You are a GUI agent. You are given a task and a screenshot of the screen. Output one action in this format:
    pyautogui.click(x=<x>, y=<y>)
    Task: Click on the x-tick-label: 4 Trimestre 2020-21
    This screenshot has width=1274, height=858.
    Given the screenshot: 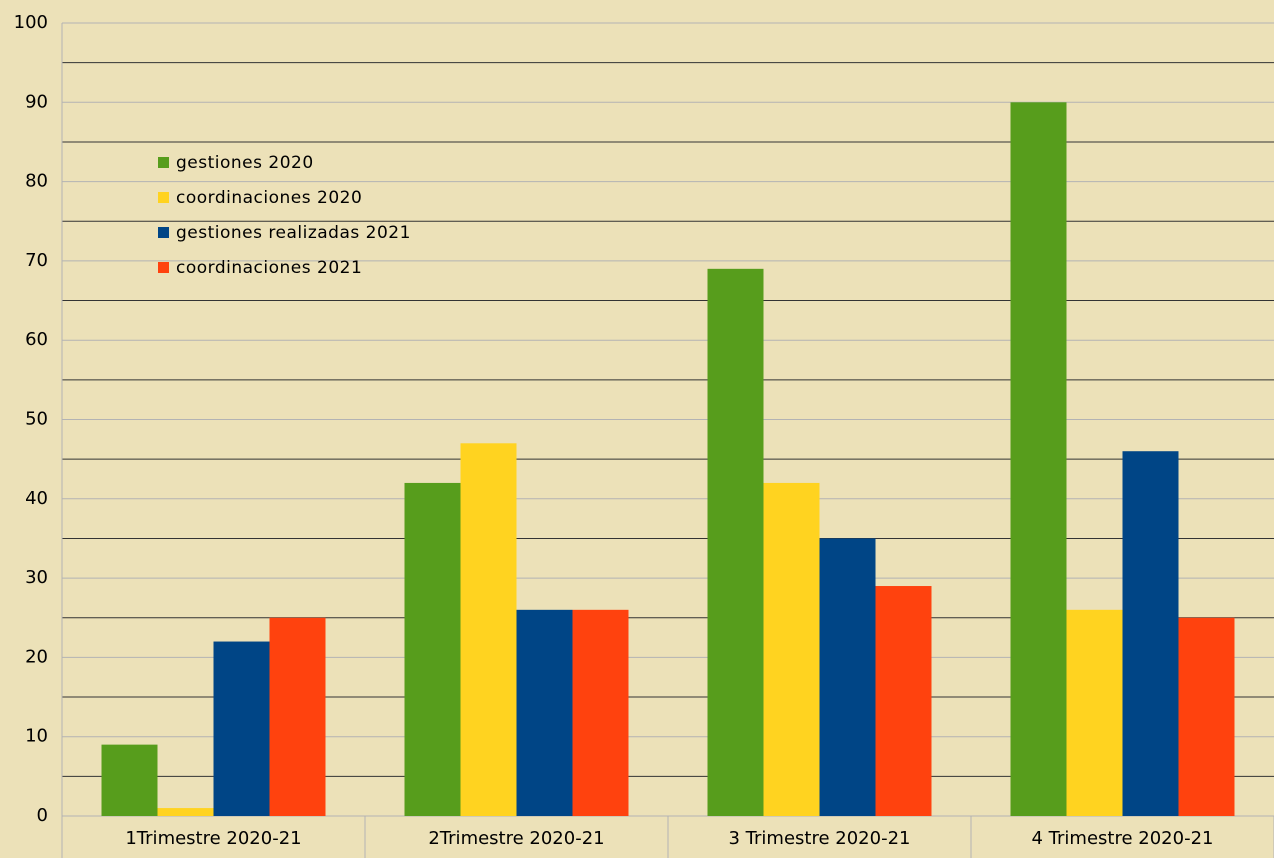 What is the action you would take?
    pyautogui.click(x=1123, y=838)
    